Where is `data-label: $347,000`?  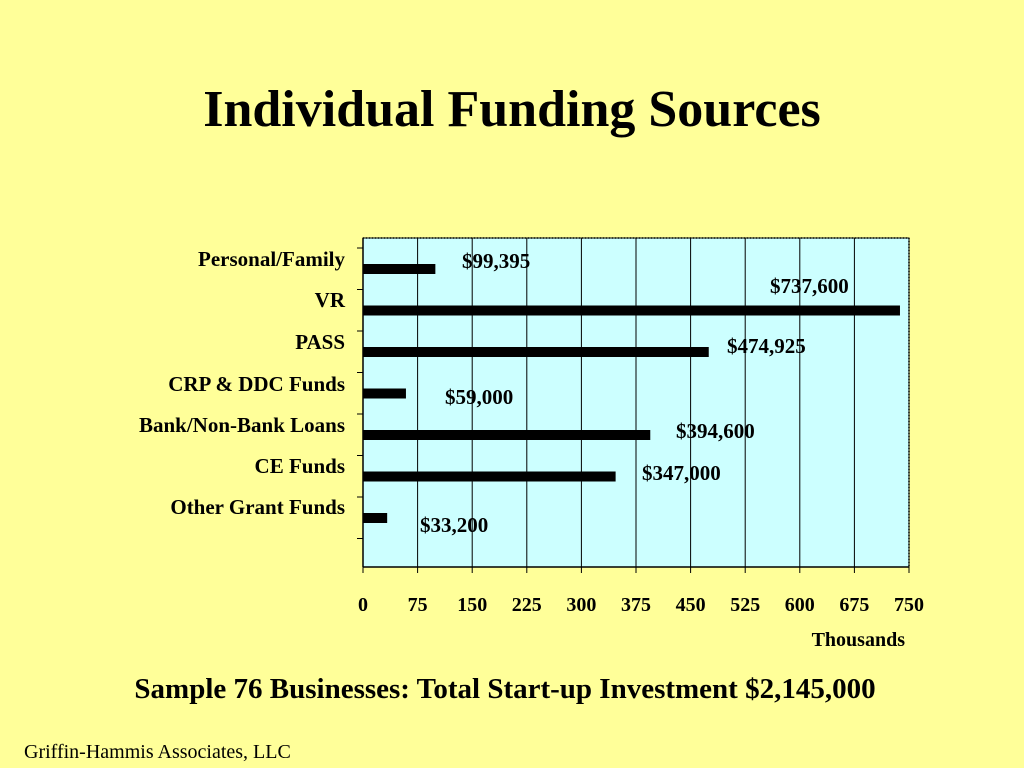
data-label: $347,000 is located at coordinates (681, 473).